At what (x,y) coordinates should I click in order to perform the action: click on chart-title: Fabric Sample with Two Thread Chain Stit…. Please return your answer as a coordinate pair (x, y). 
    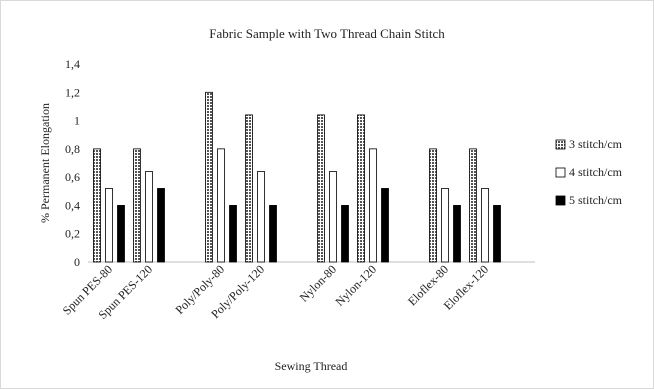
    Looking at the image, I should click on (327, 33).